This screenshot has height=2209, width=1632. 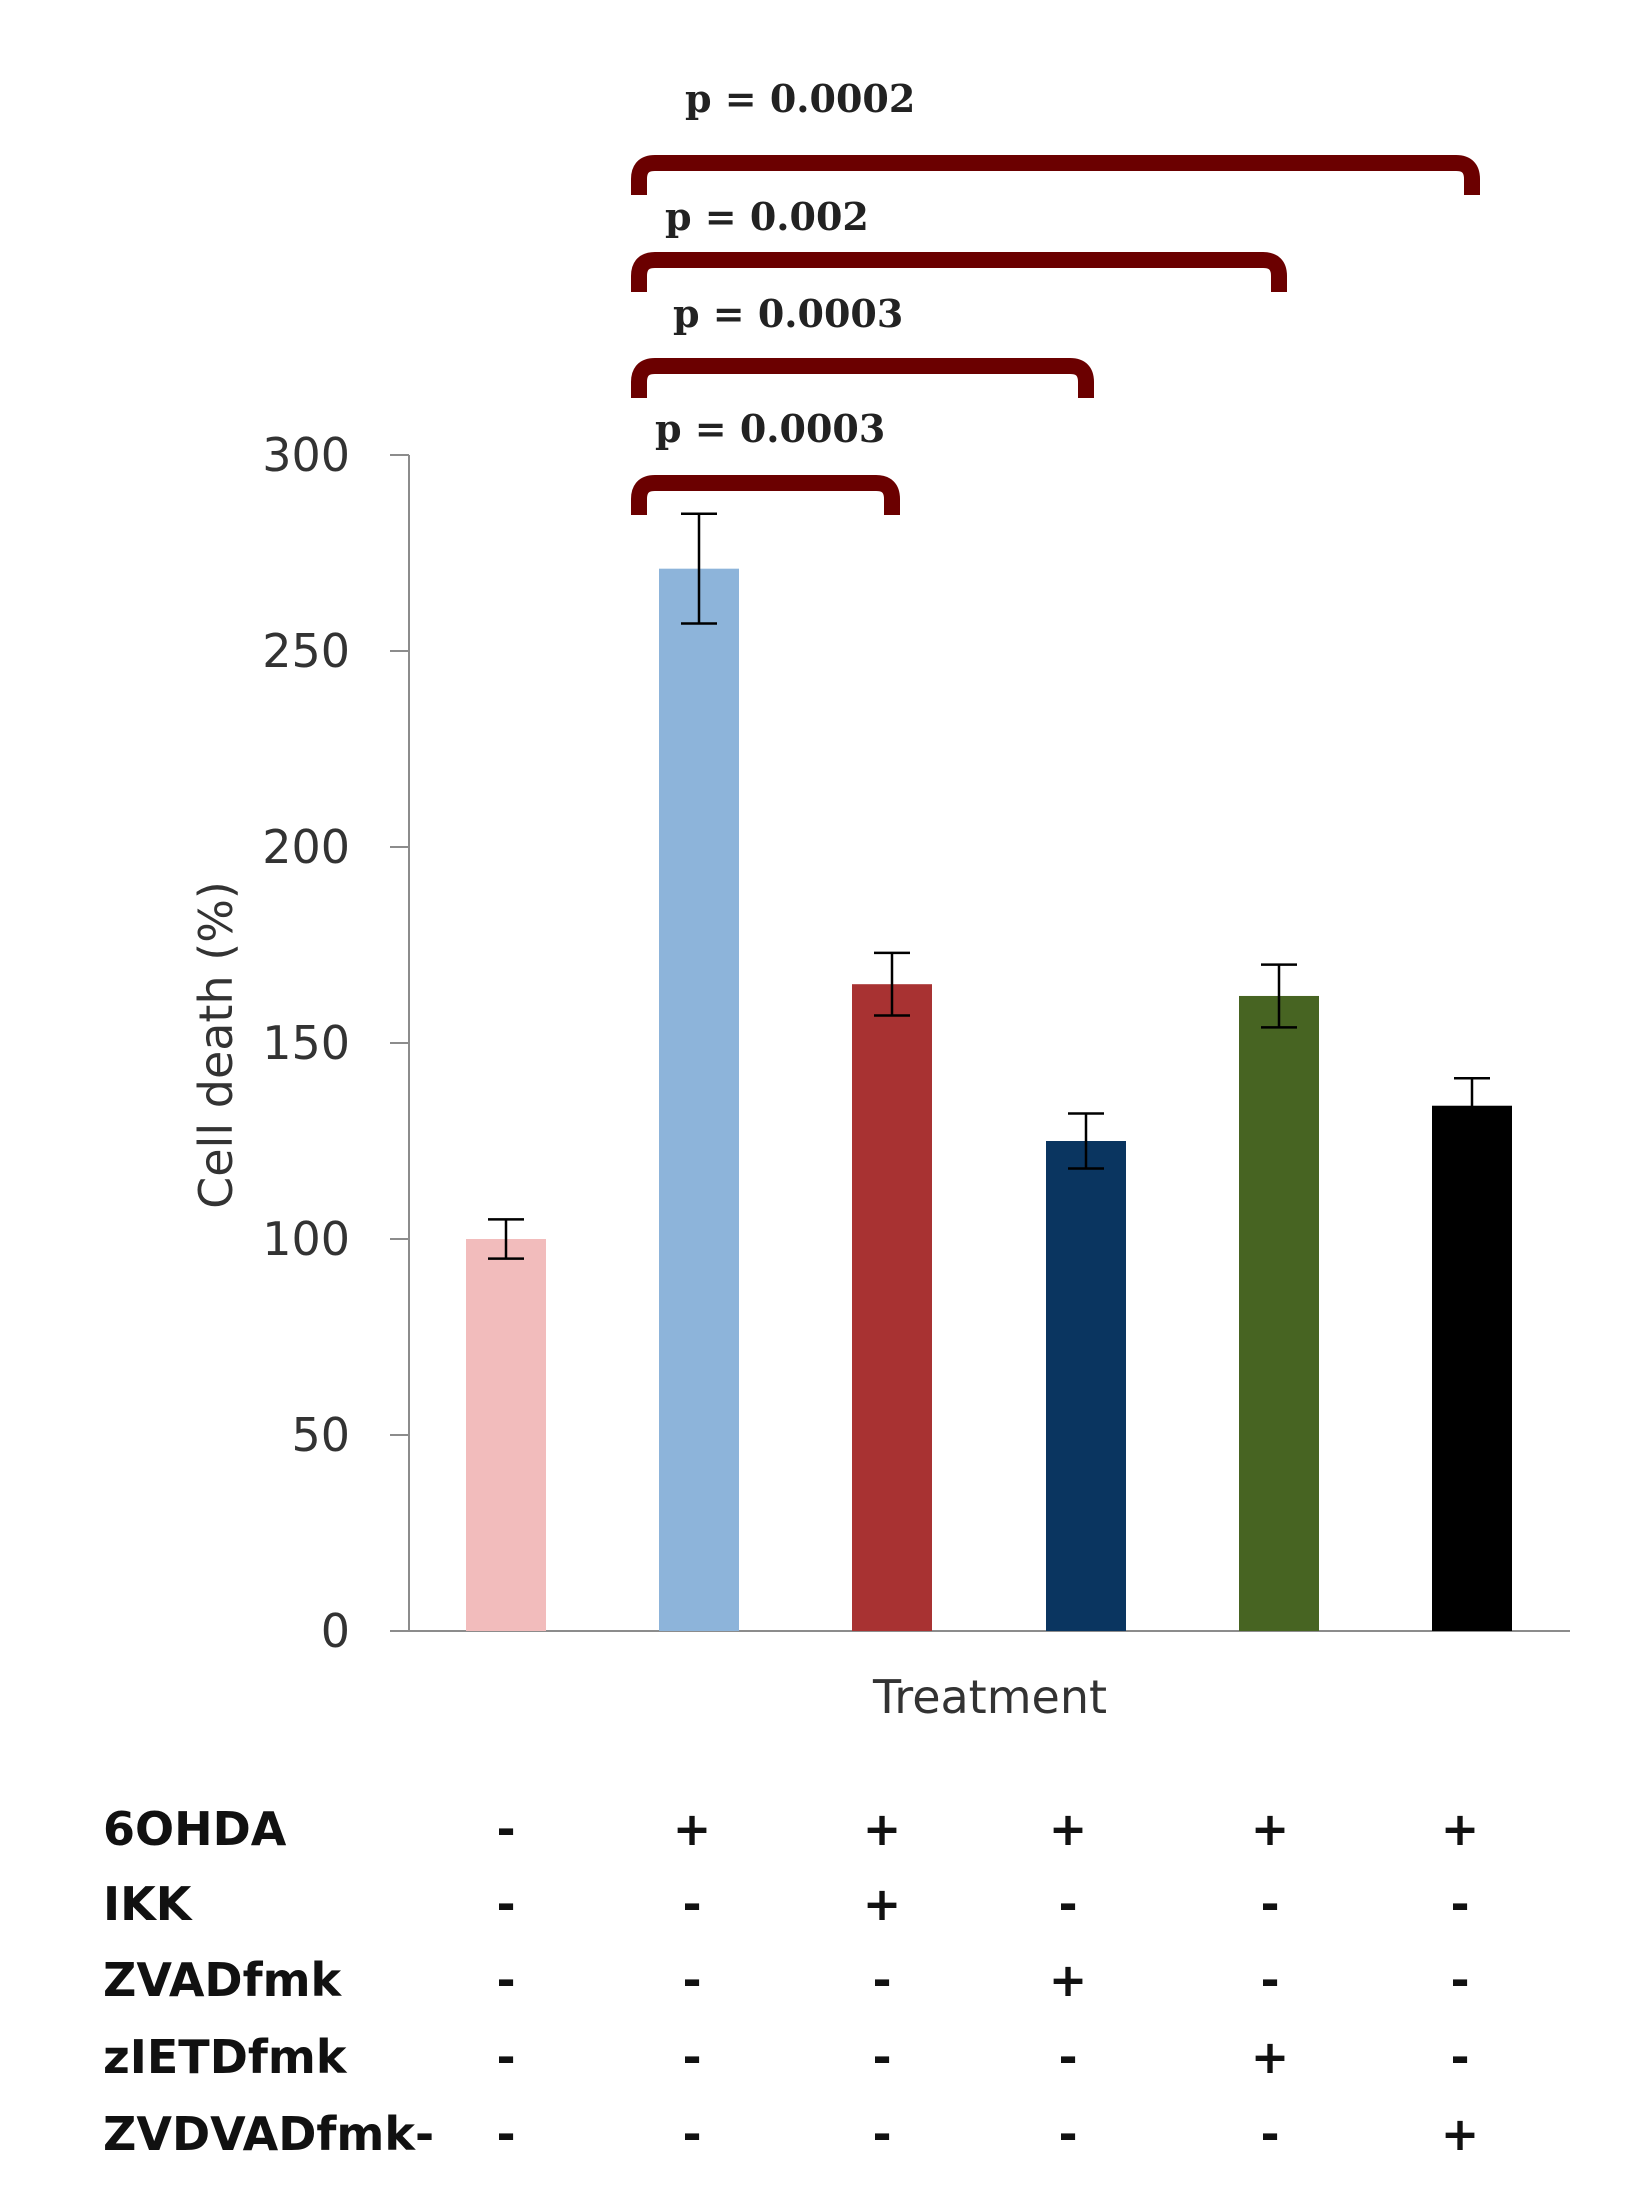 I want to click on treatment-name: zIETDfmk, so click(x=225, y=2057).